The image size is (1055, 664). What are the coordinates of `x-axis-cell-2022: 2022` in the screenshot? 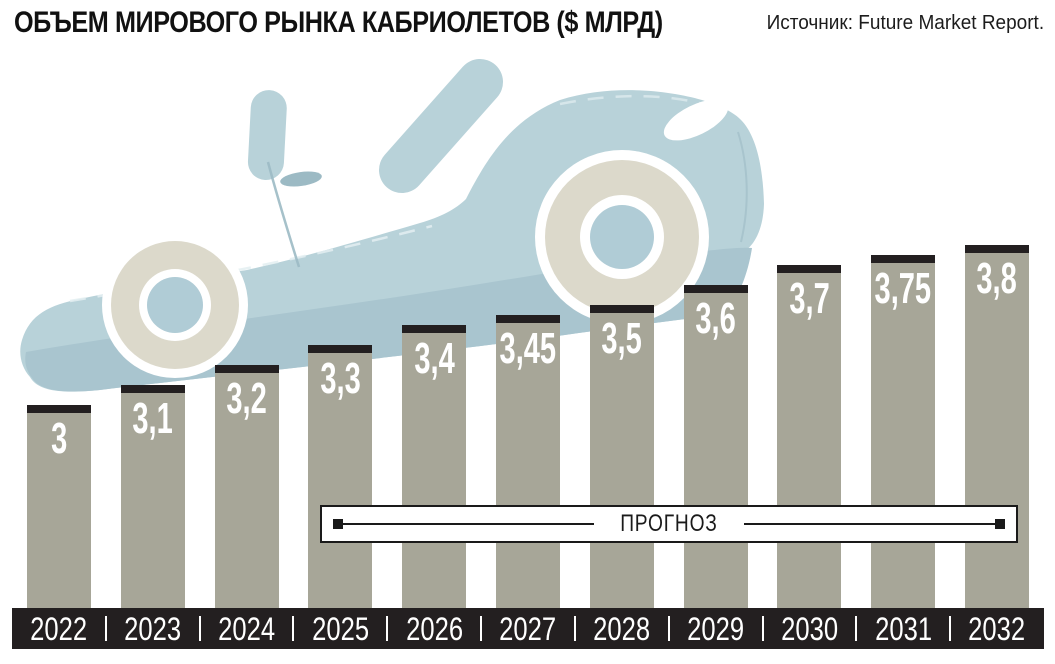 It's located at (59, 628).